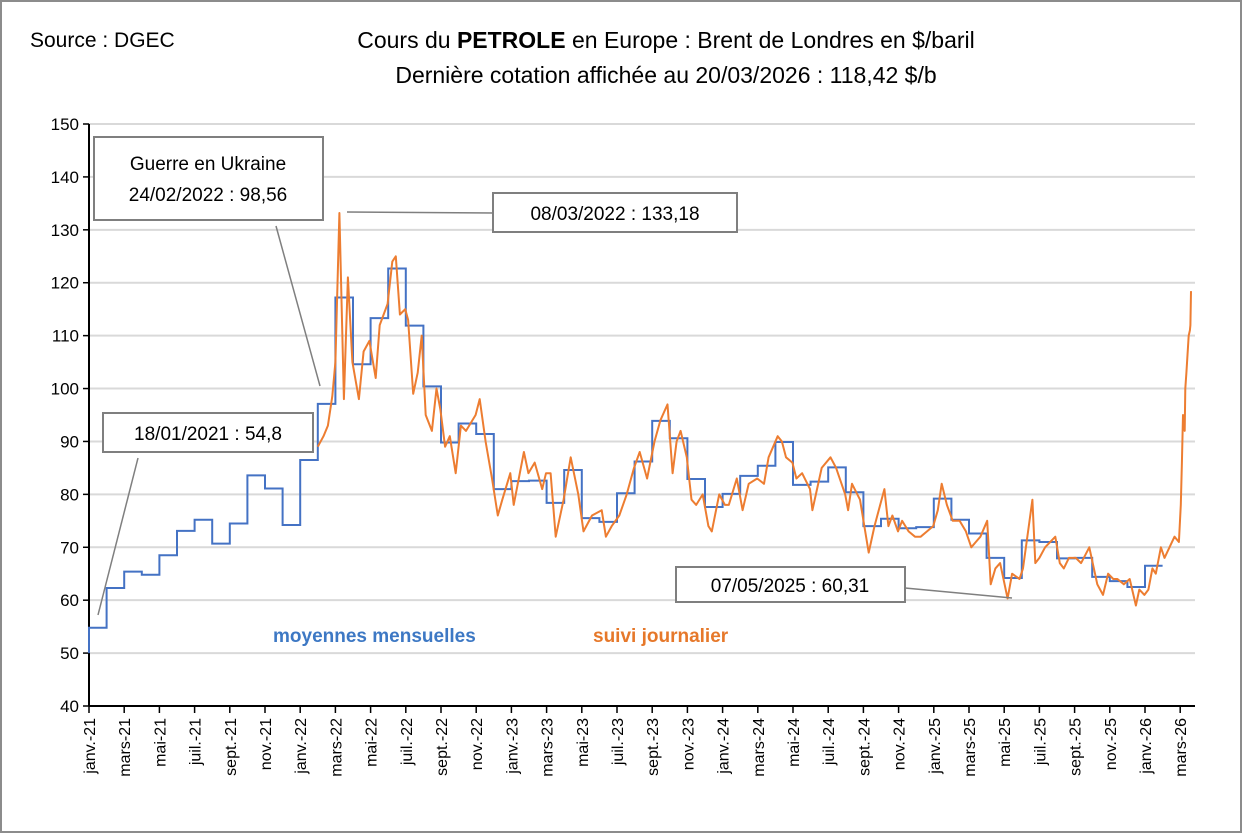 This screenshot has width=1242, height=833. What do you see at coordinates (1111, 744) in the screenshot?
I see `x-tick-label: nov.-25` at bounding box center [1111, 744].